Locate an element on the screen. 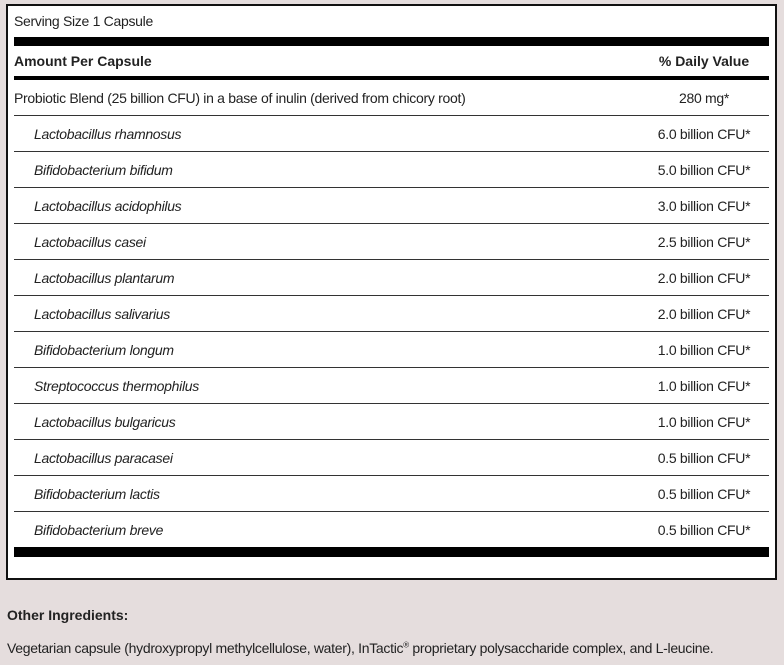 This screenshot has height=665, width=784. strain-amount: 2.5 billion CFU* is located at coordinates (704, 241).